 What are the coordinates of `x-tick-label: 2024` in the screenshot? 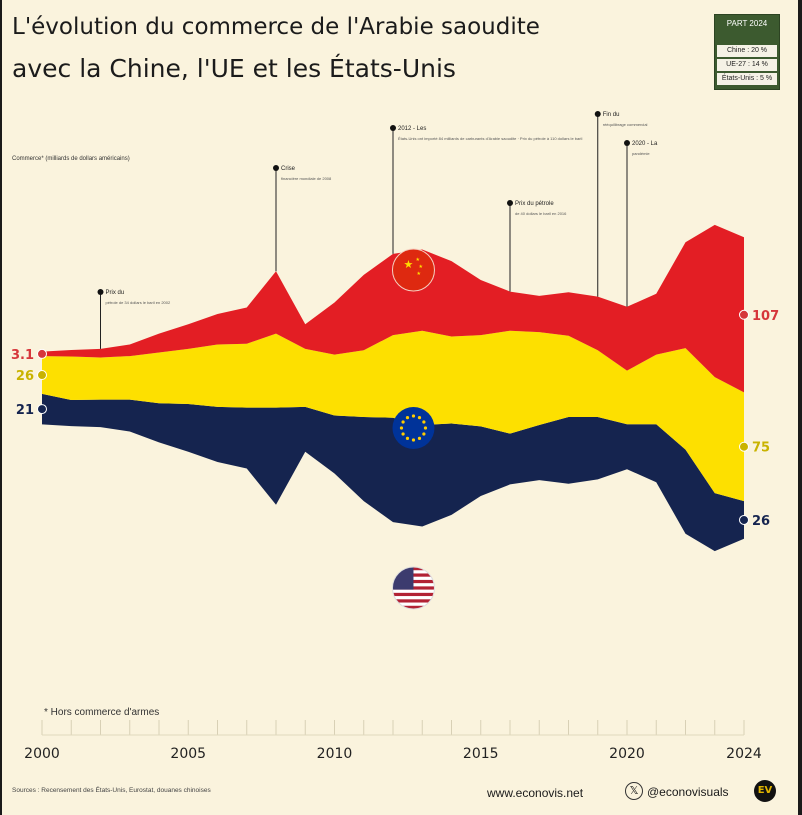 It's located at (744, 754).